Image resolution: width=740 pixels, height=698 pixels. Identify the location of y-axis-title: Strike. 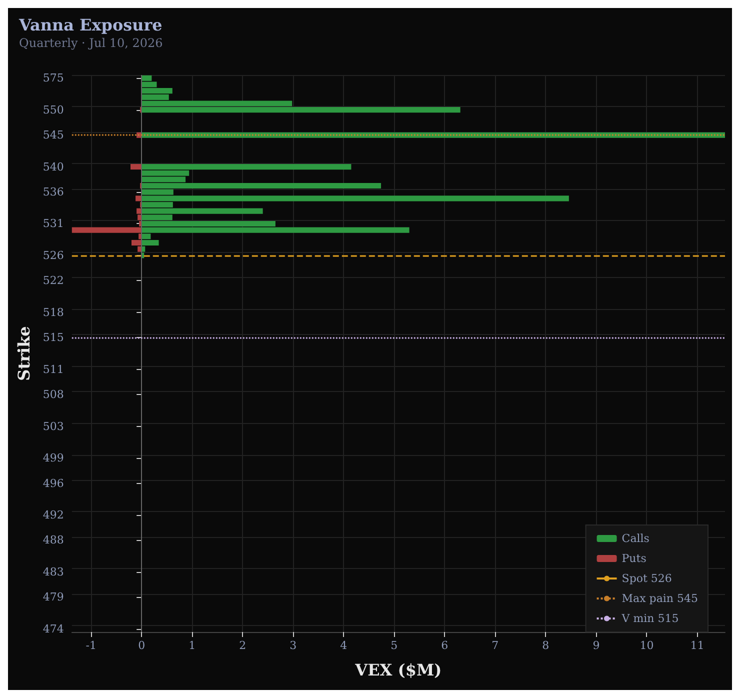
(24, 353).